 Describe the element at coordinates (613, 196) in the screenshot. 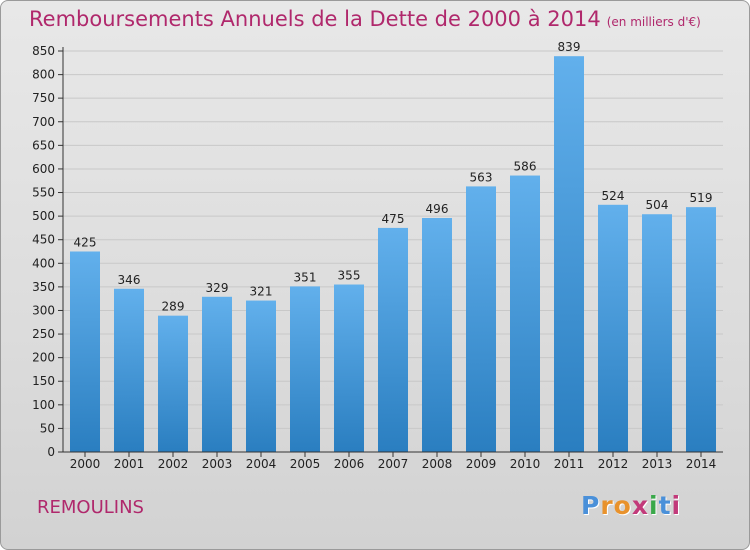

I see `bar-value-label: 524` at that location.